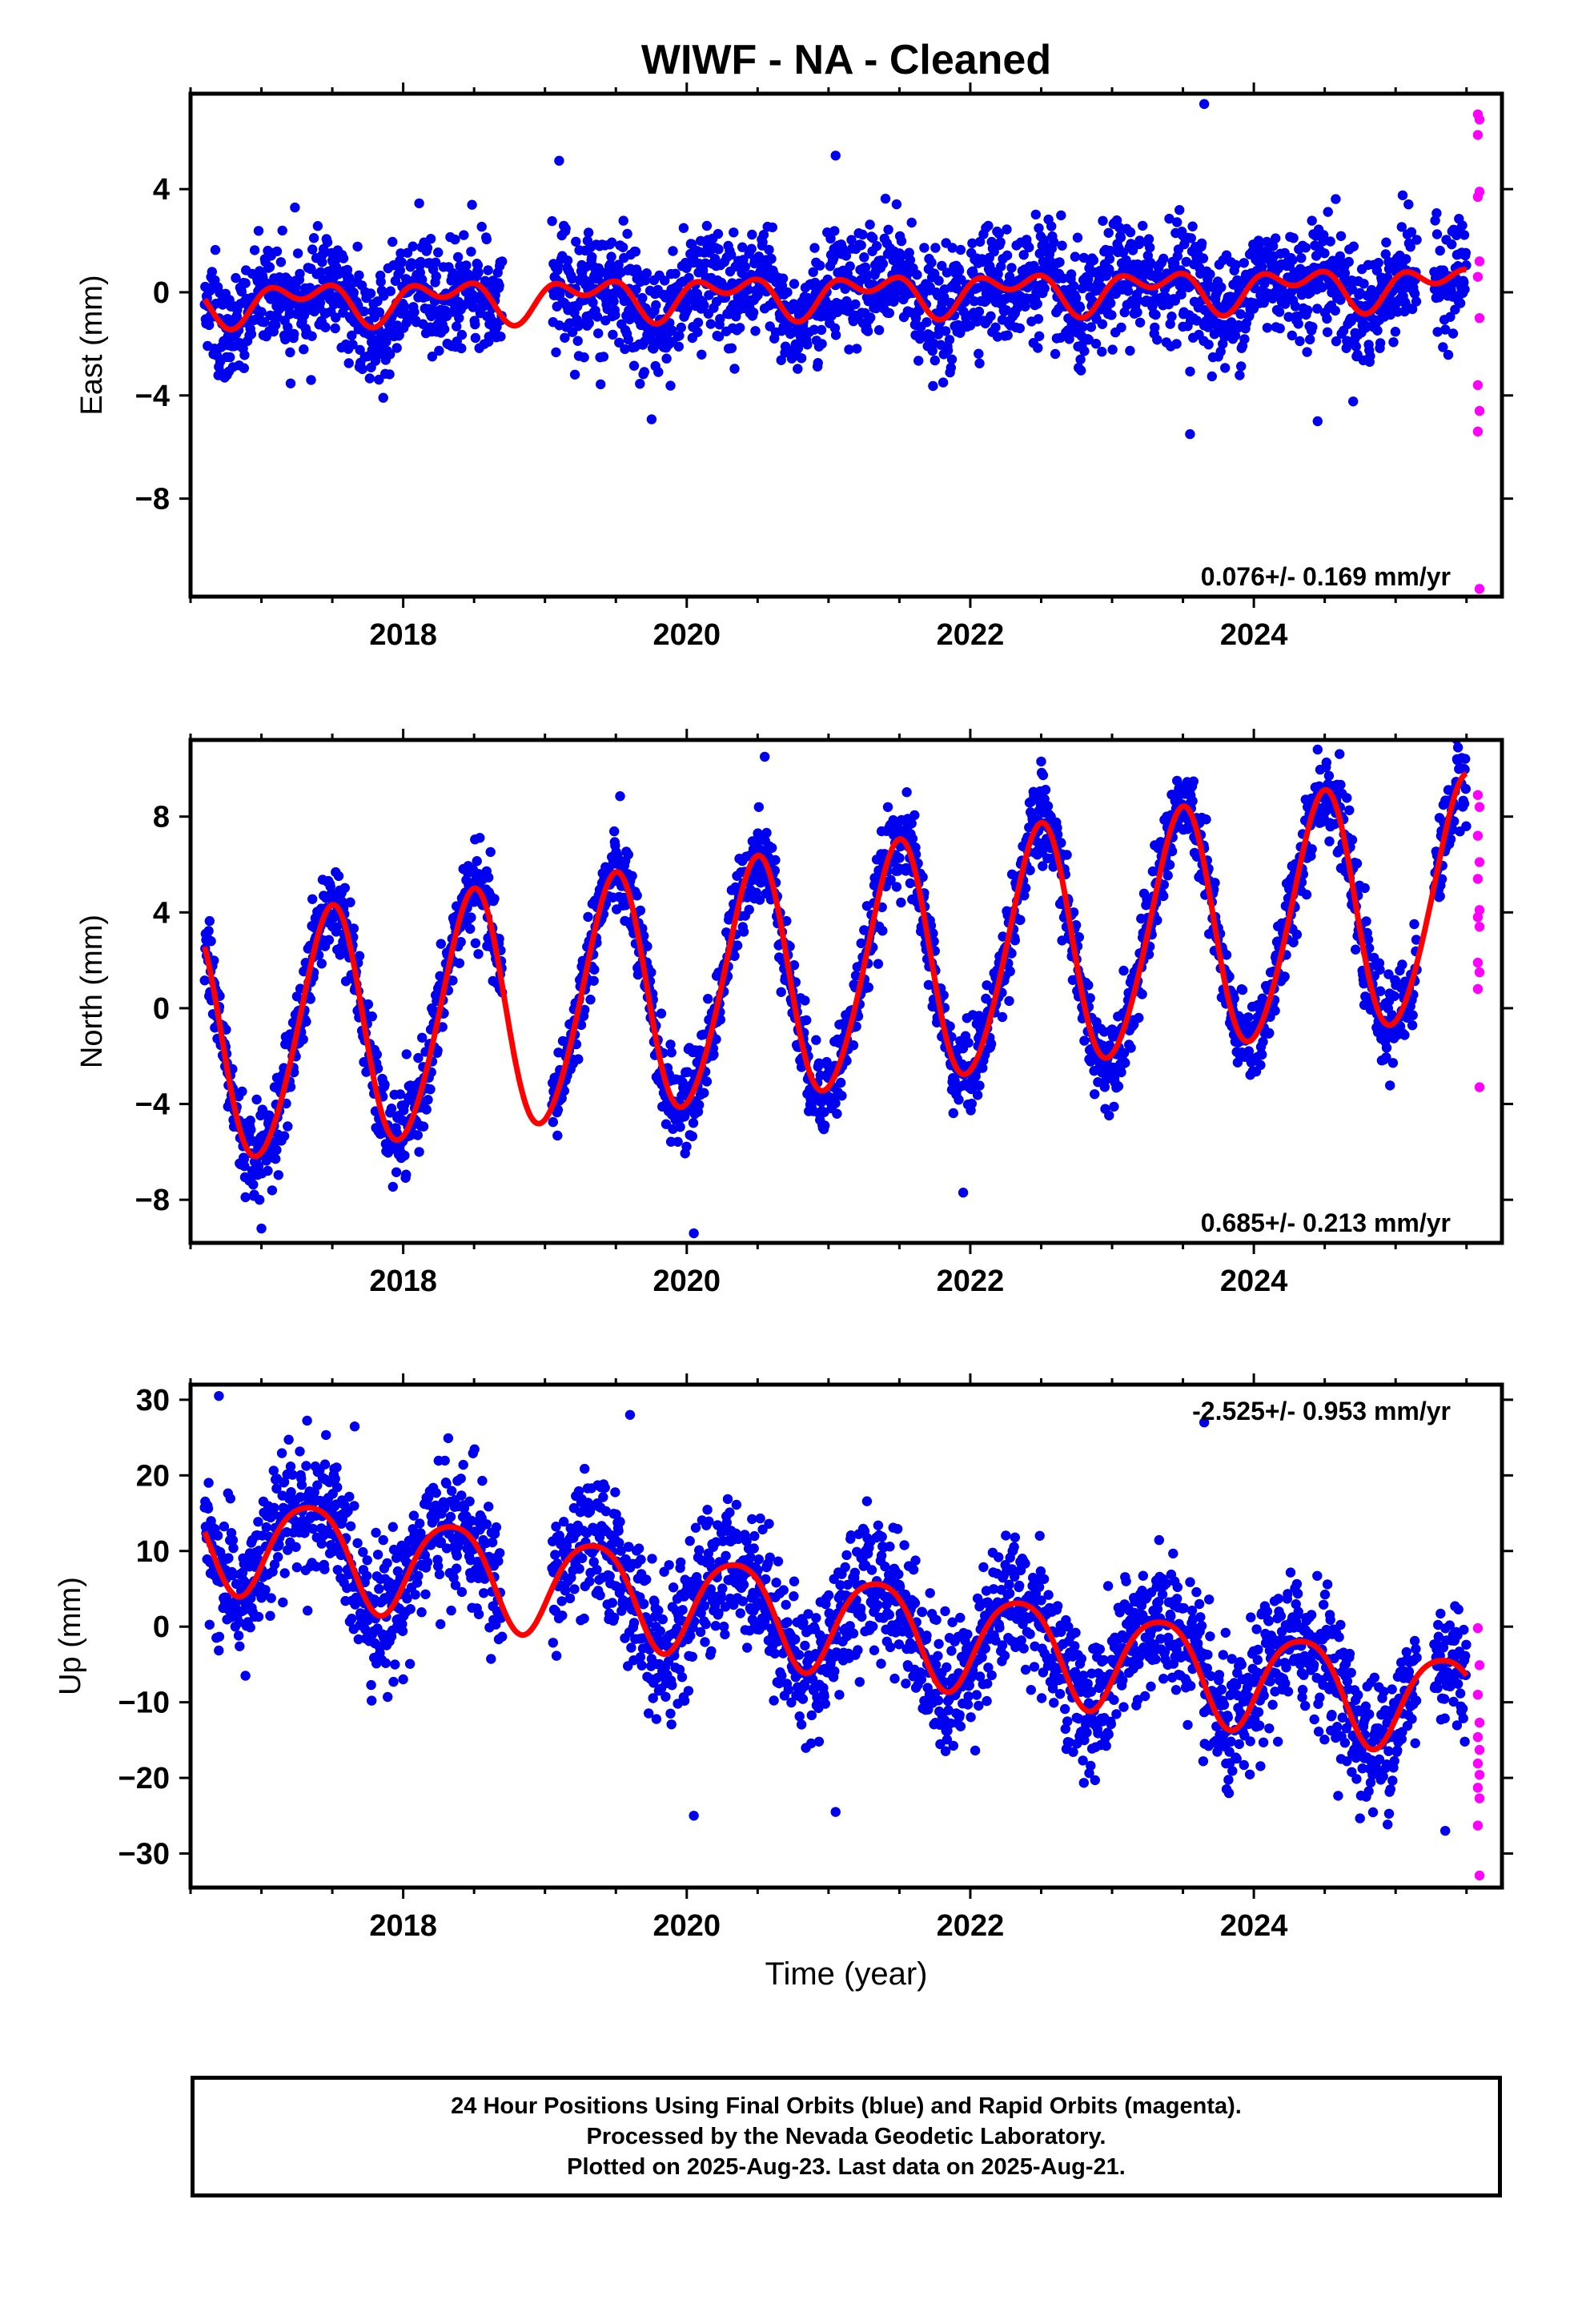 This screenshot has height=2324, width=1582. What do you see at coordinates (1254, 635) in the screenshot?
I see `east-x-tick-label: 2024` at bounding box center [1254, 635].